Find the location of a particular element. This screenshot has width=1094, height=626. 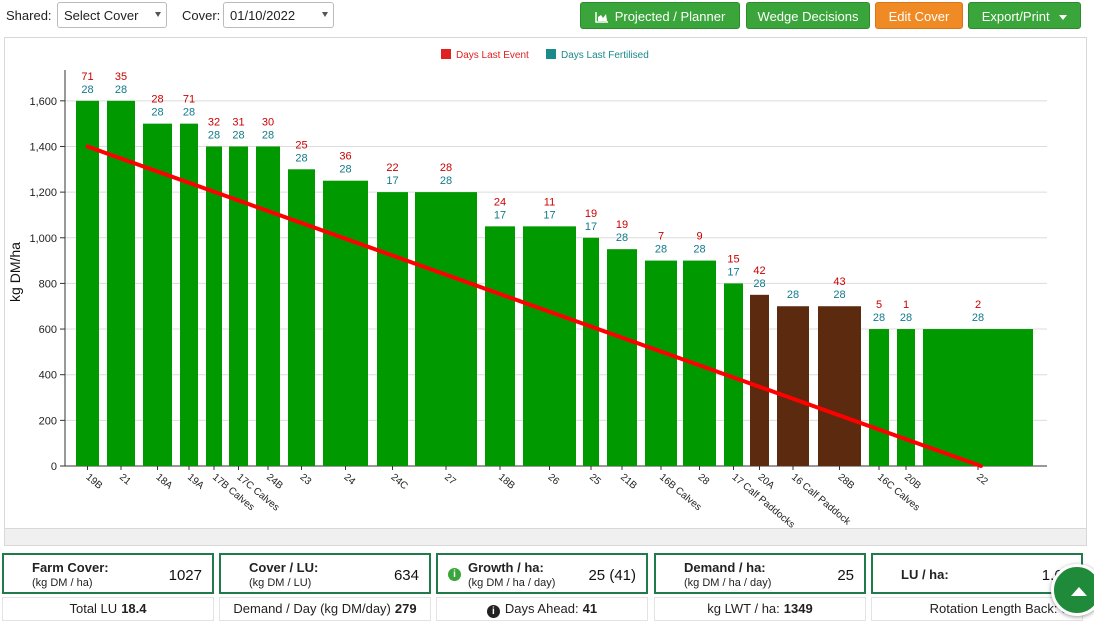

total-lu-value: 18.4 is located at coordinates (134, 608).